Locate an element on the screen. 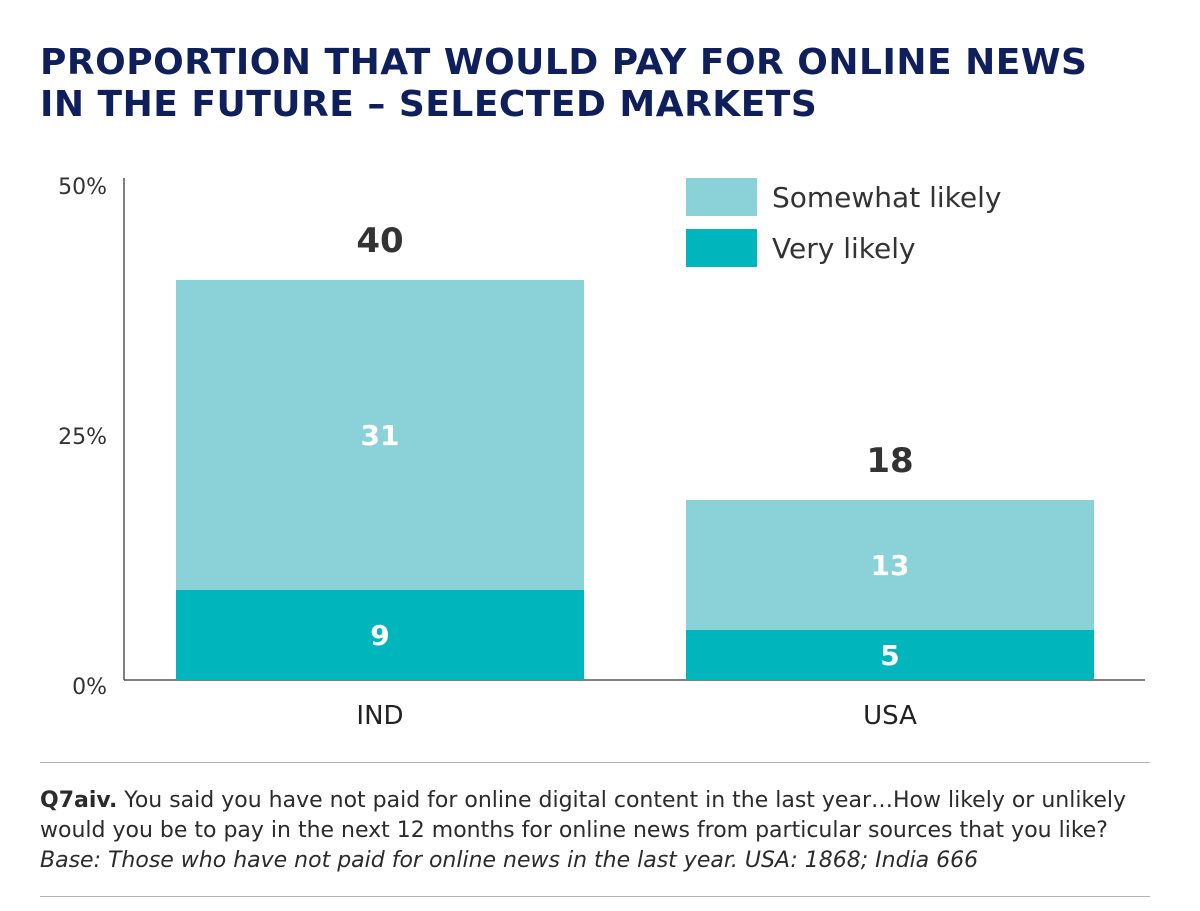  bar-value-label: 31 is located at coordinates (380, 435).